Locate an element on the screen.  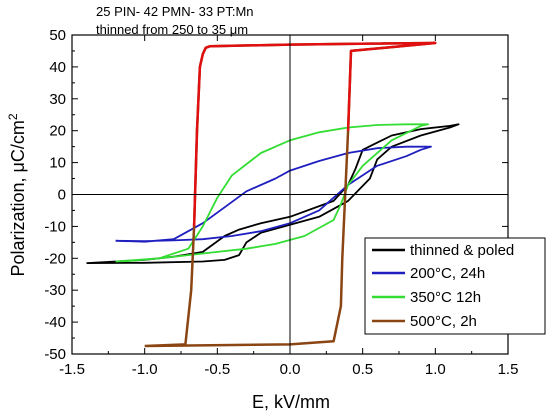
x-tick-label: 0.0 is located at coordinates (290, 369).